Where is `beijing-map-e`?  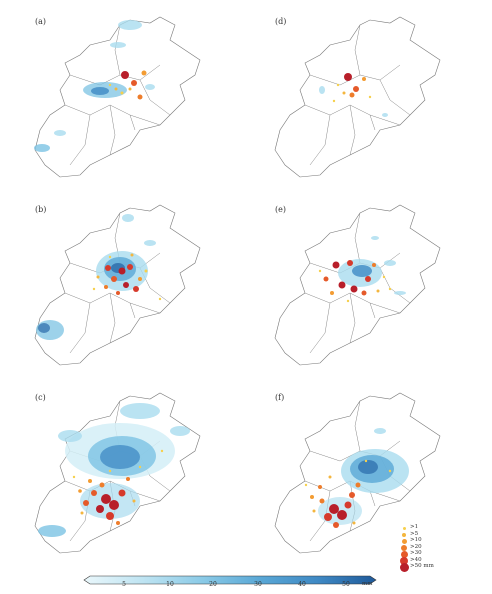
beijing-map-e is located at coordinates (357, 285).